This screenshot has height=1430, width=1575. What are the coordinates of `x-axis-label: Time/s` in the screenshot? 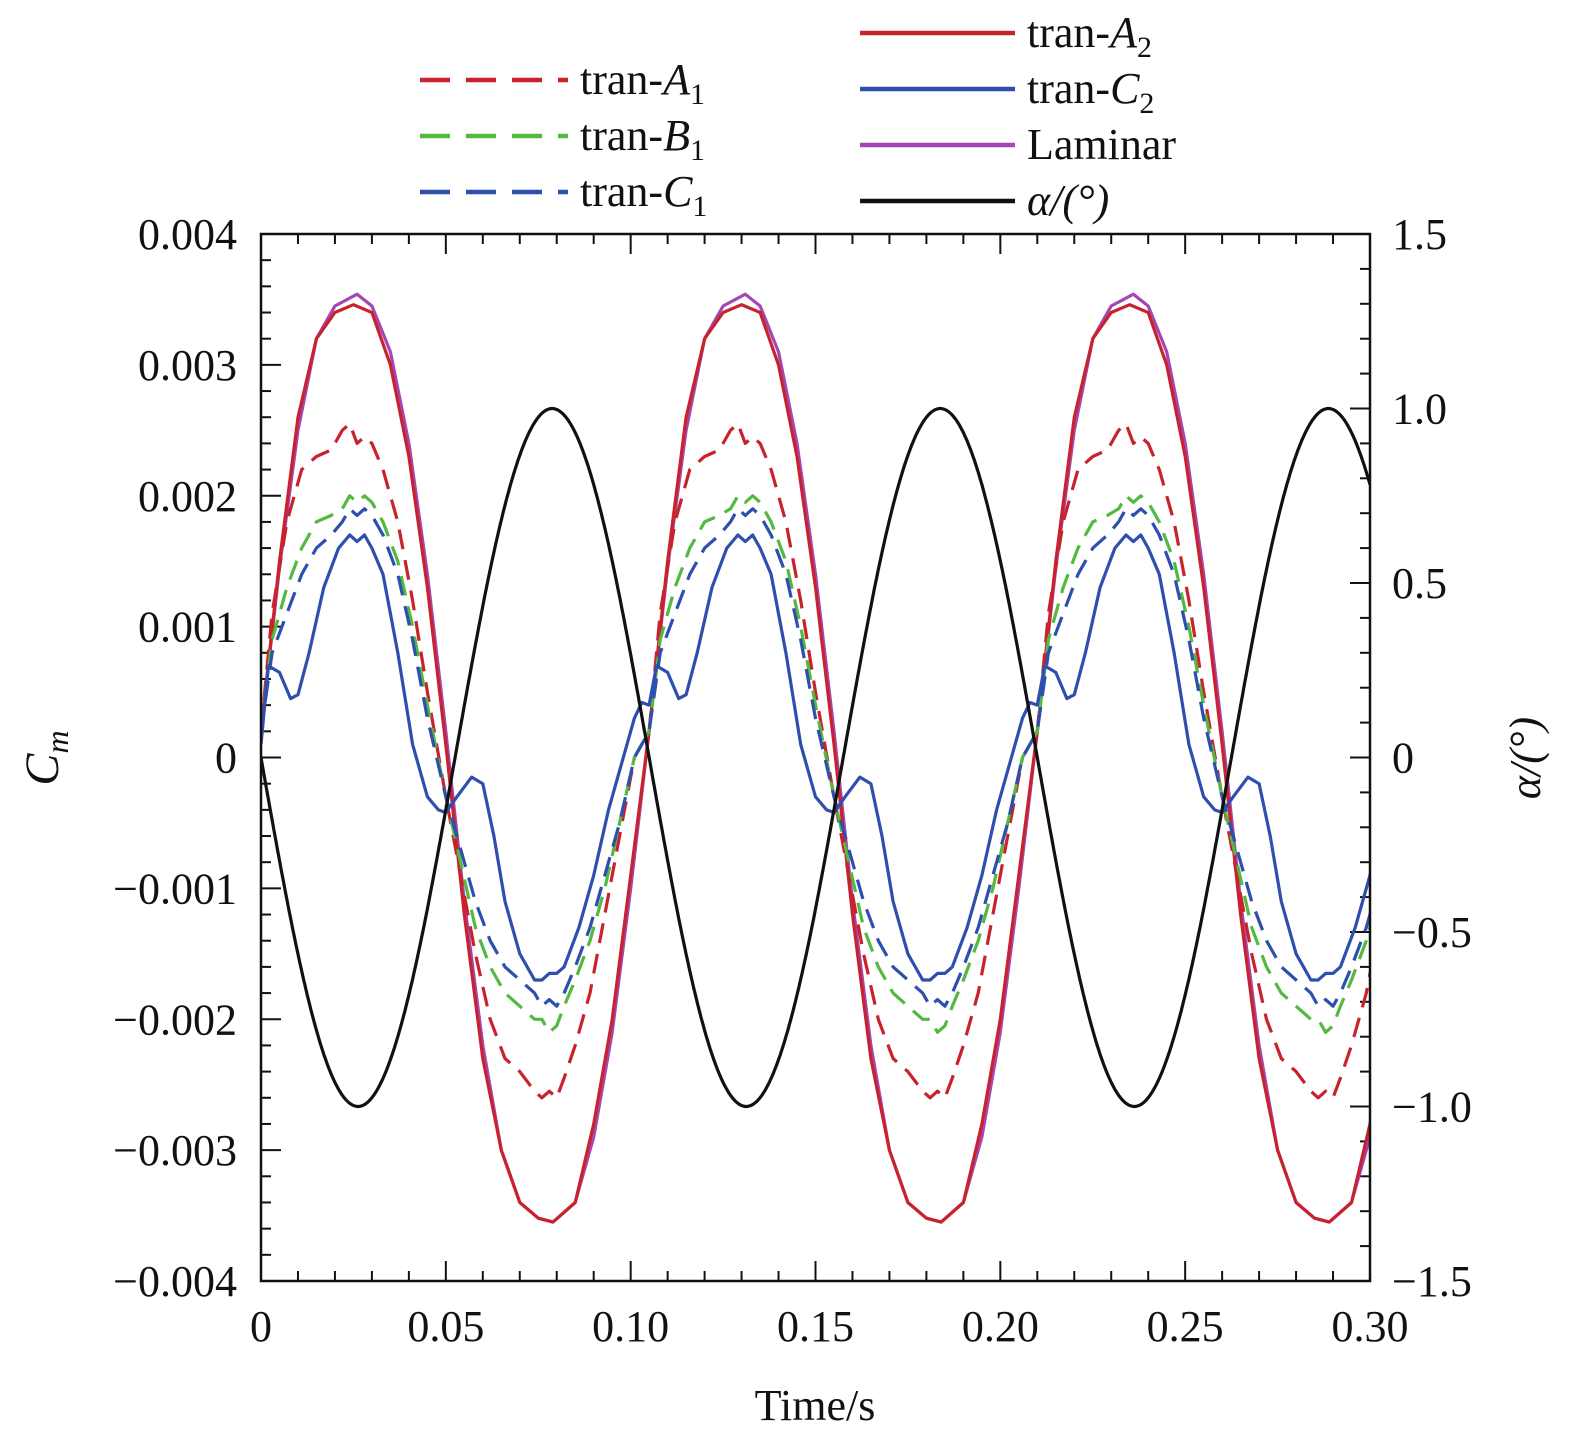 It's located at (815, 1405).